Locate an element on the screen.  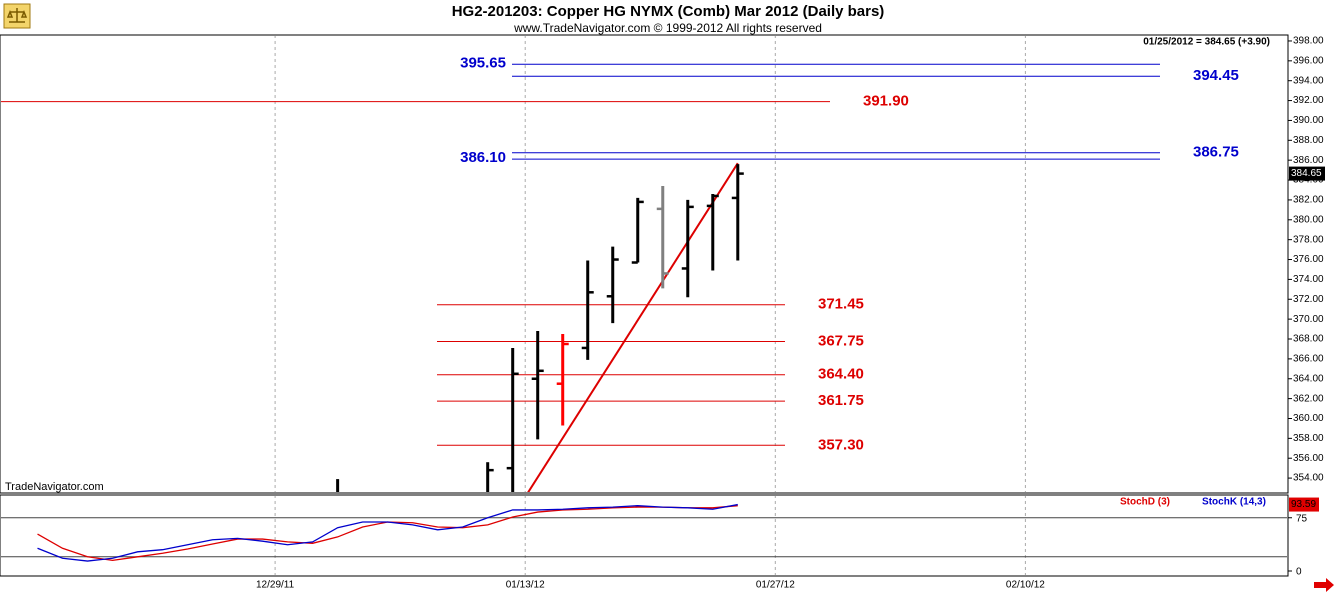
y-tick-label: 364.00 is located at coordinates (1308, 378).